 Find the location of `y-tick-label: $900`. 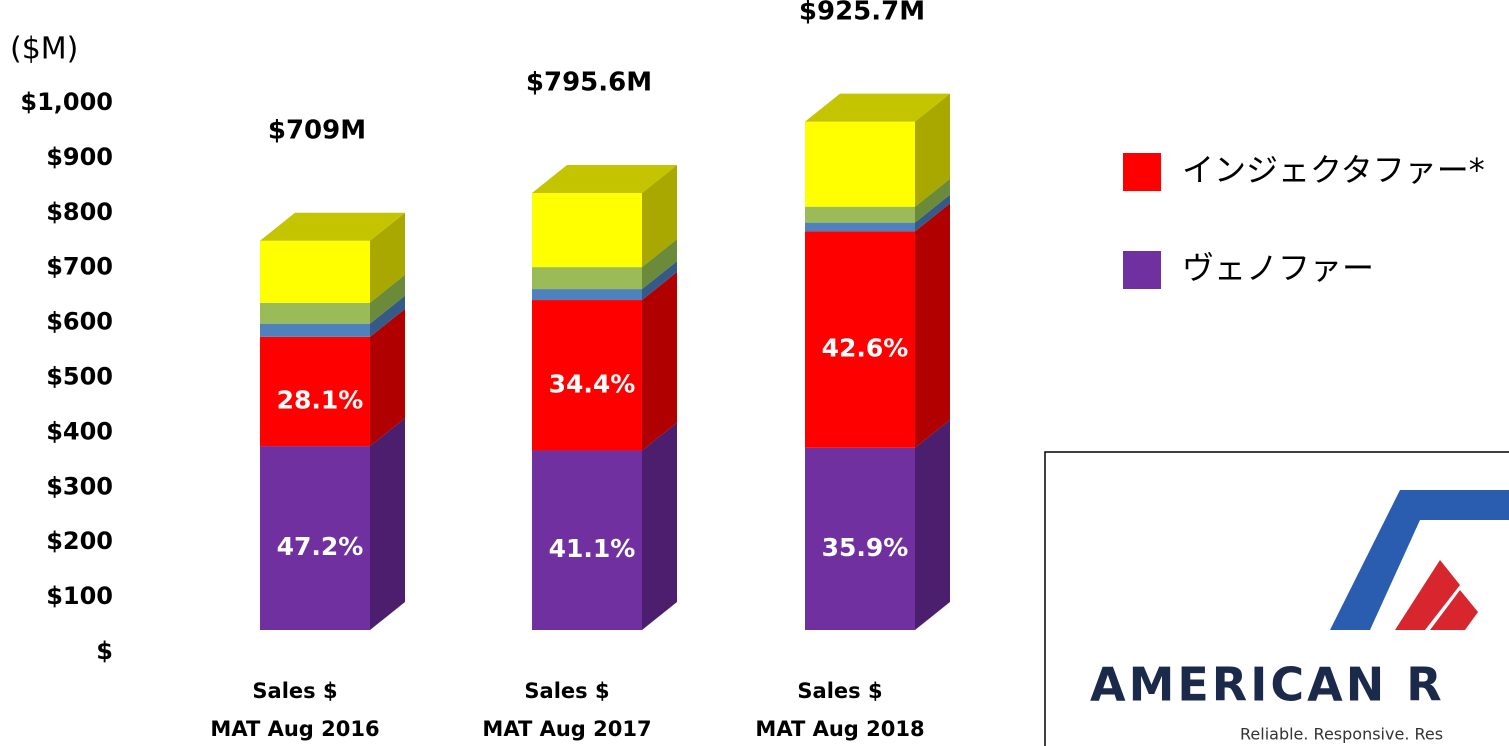

y-tick-label: $900 is located at coordinates (79, 157).